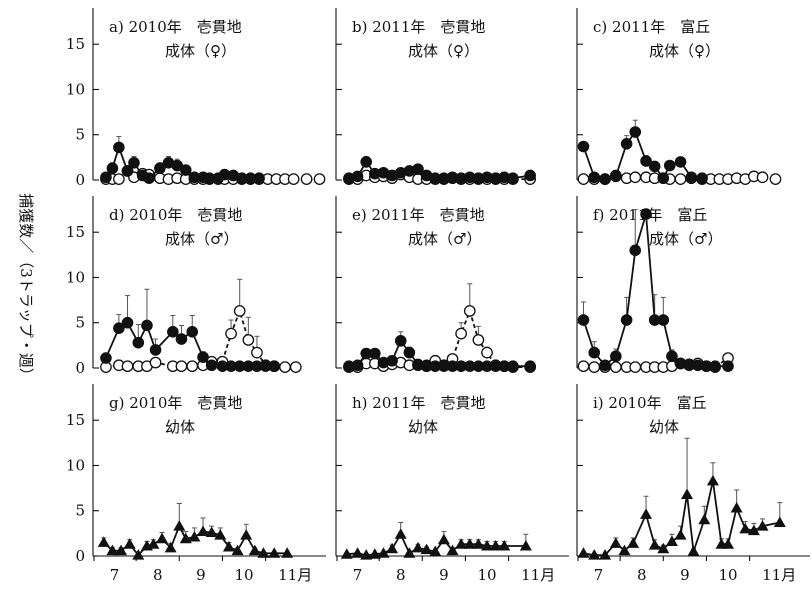 Image resolution: width=812 pixels, height=592 pixels. I want to click on panel-title: g) 2010年 壱貫地, so click(175, 403).